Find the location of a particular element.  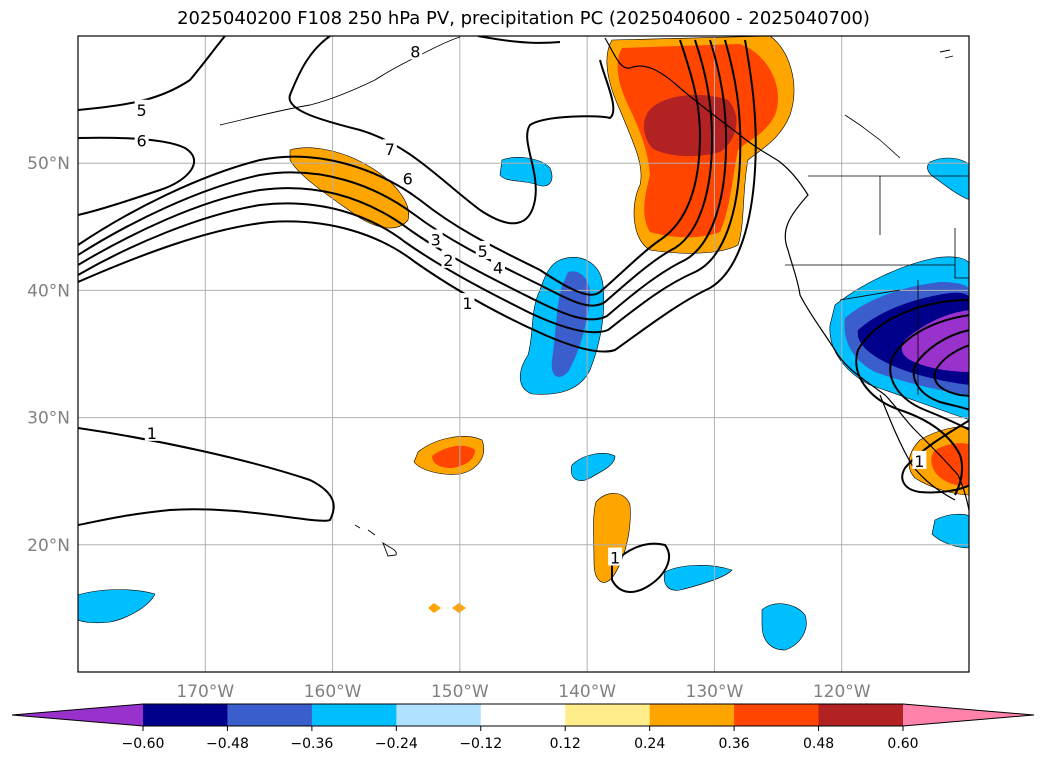

lon-tick-label: 120°W is located at coordinates (842, 692).